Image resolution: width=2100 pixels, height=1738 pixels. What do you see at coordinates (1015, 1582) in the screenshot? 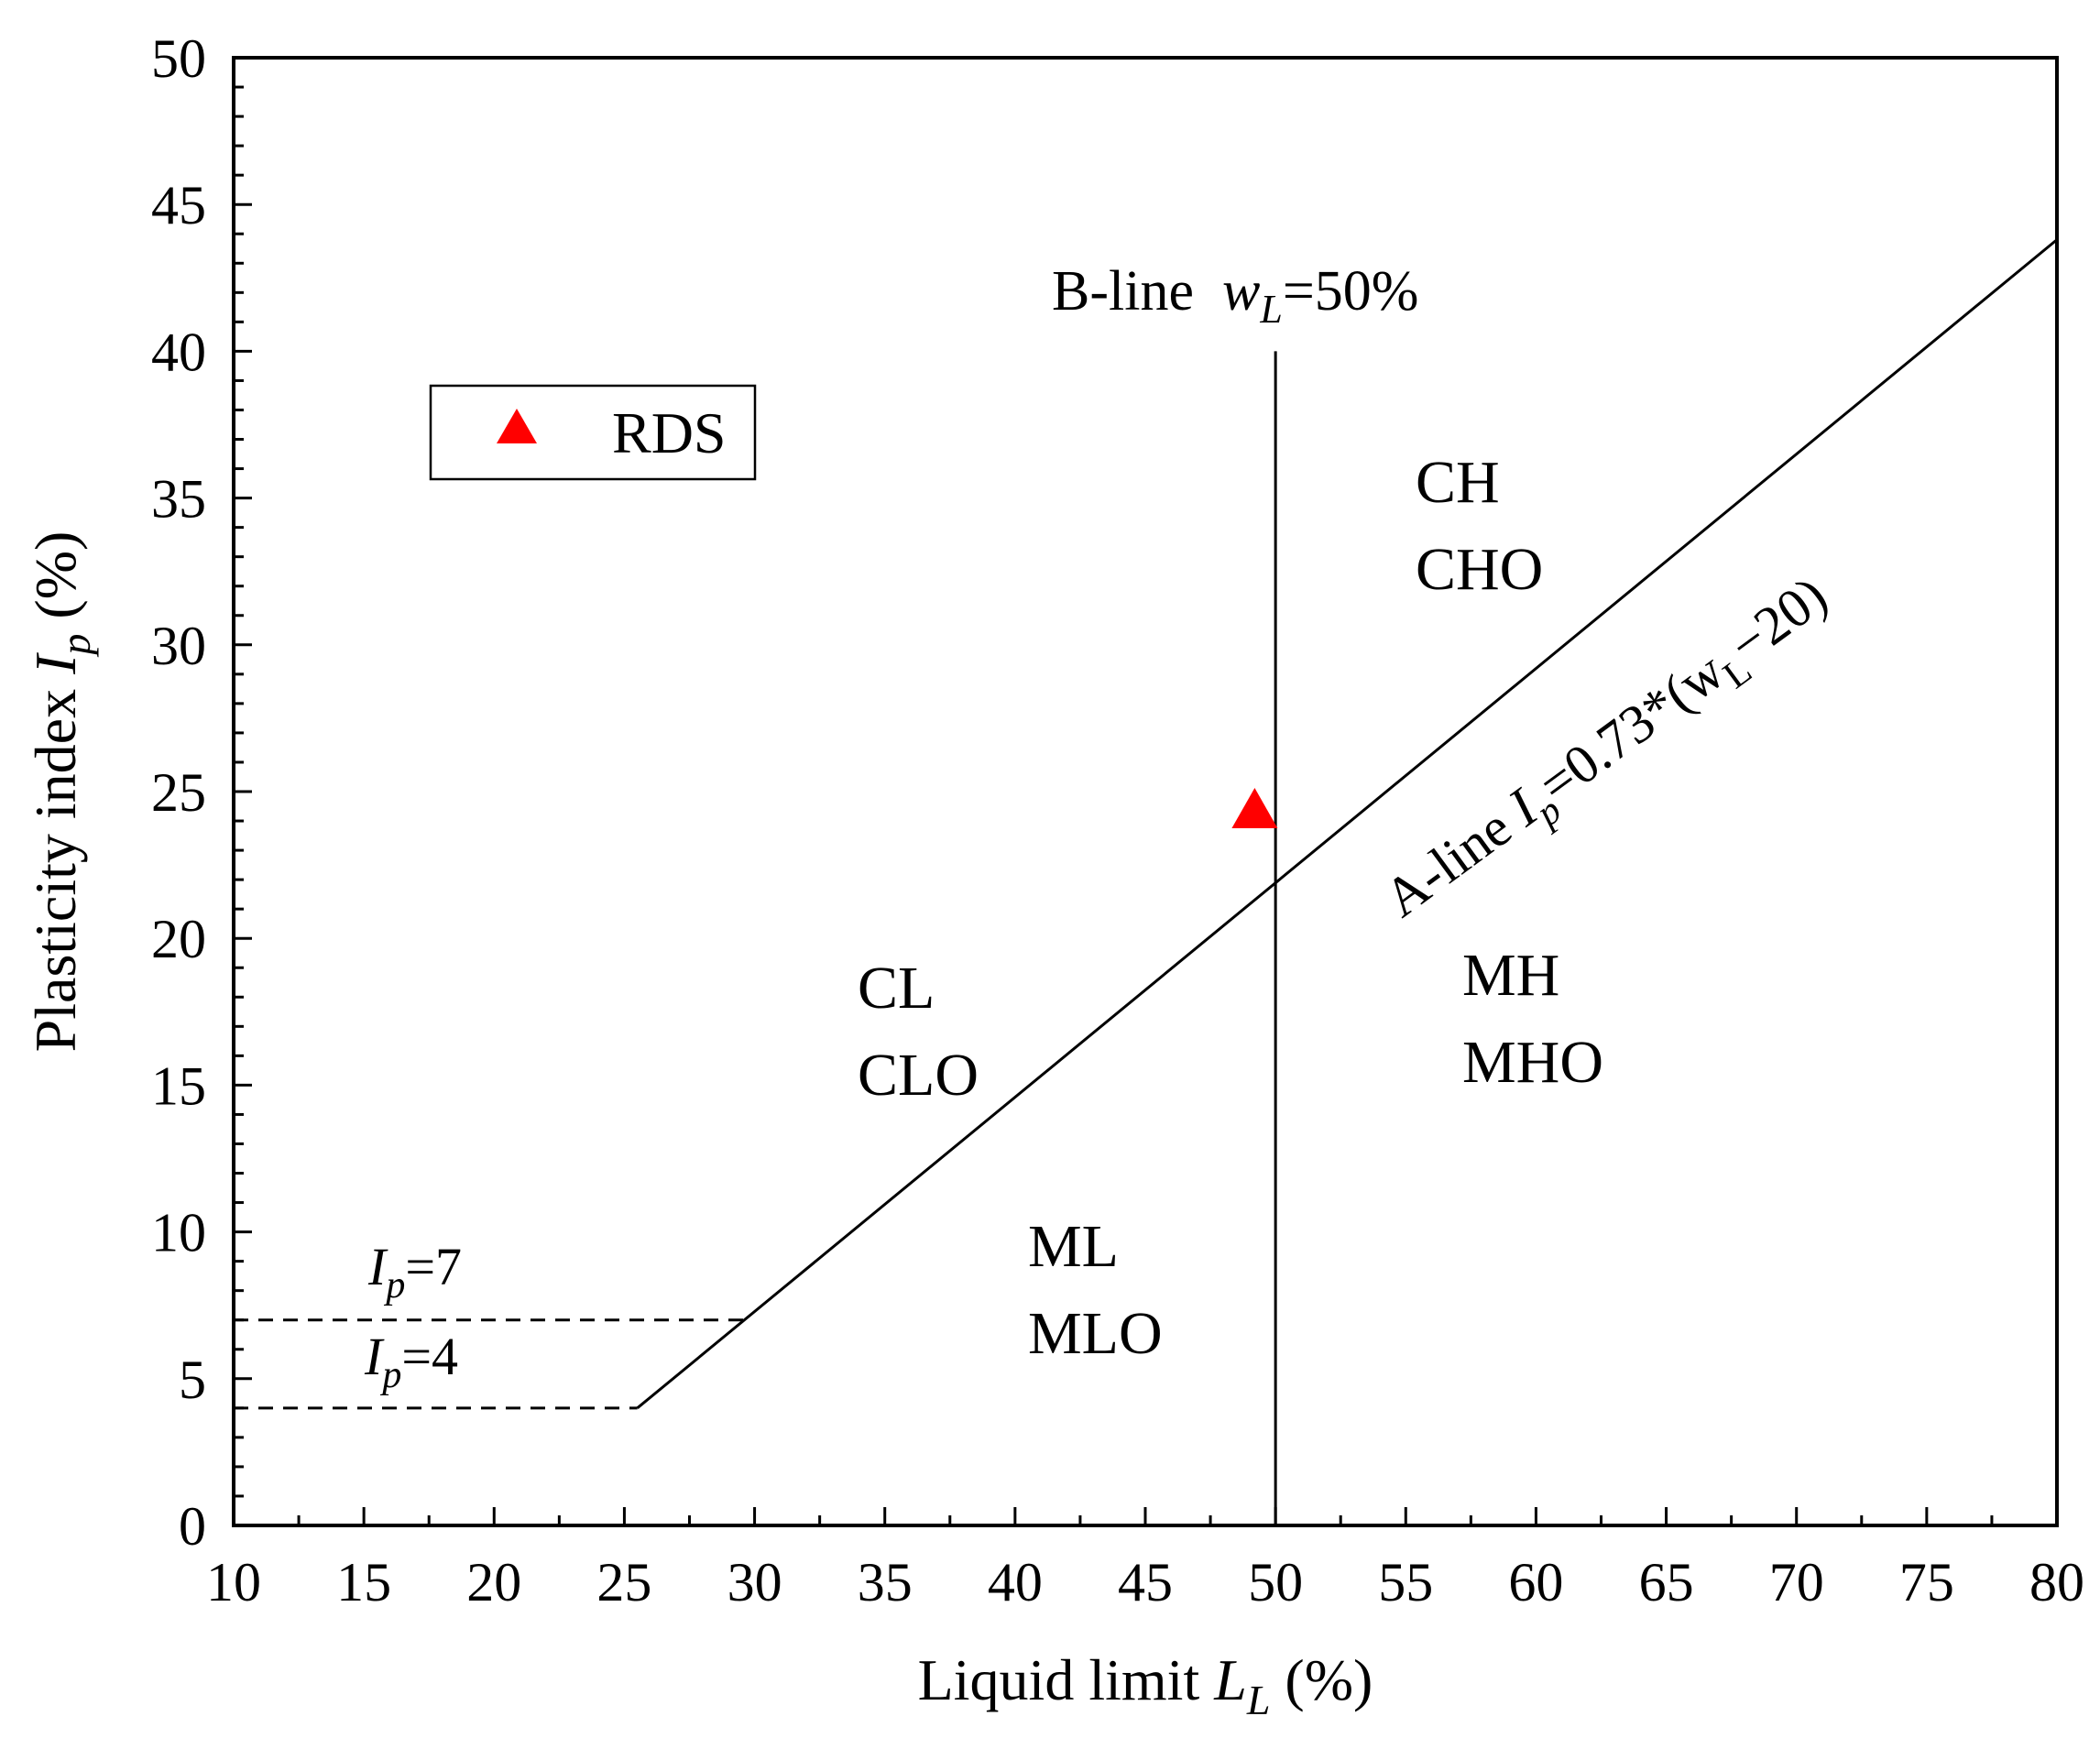
I see `x-tick-label: 40` at bounding box center [1015, 1582].